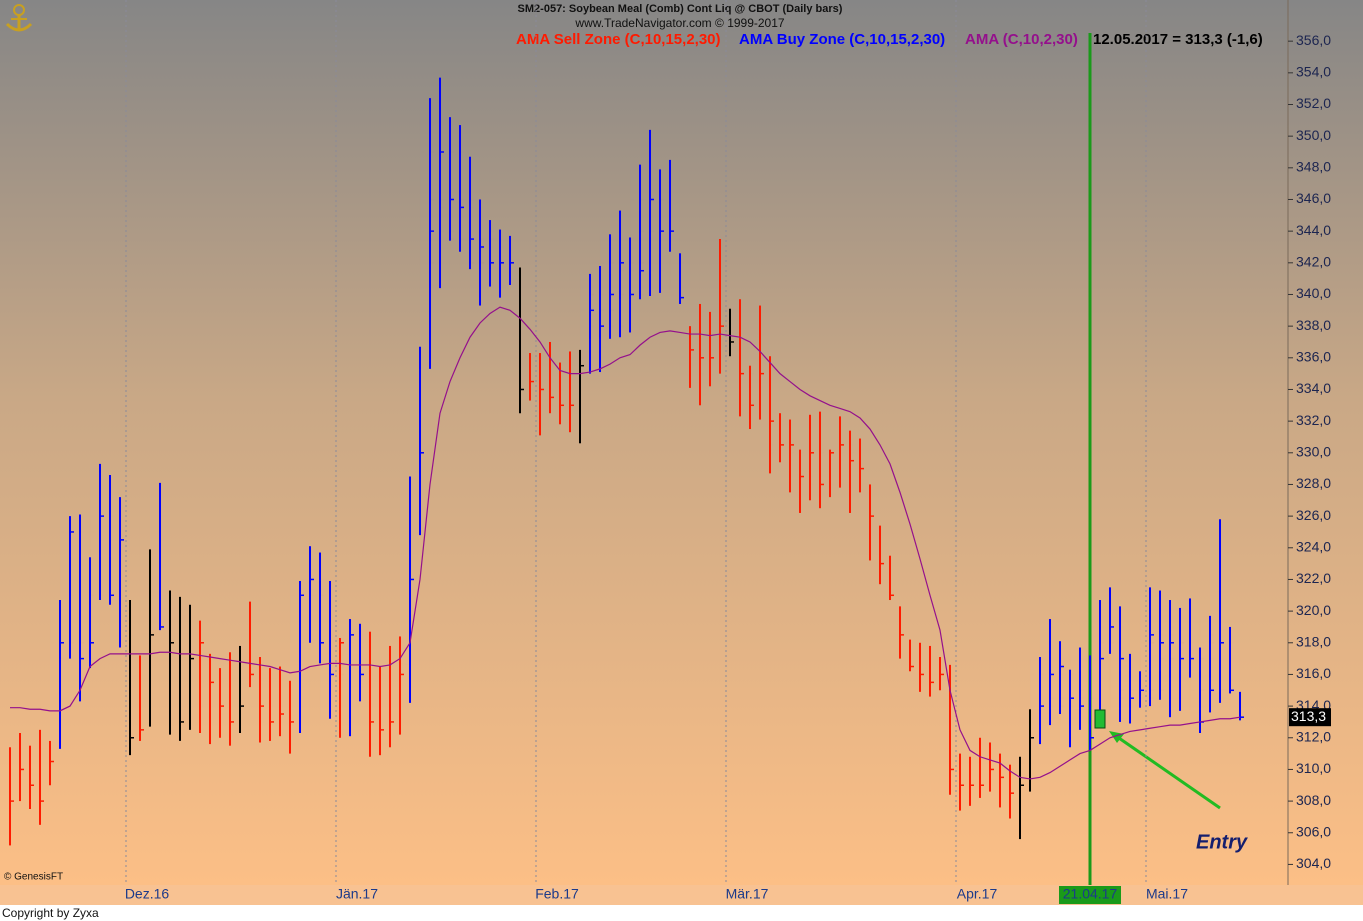  What do you see at coordinates (1313, 293) in the screenshot?
I see `y-tick-label: 340,0` at bounding box center [1313, 293].